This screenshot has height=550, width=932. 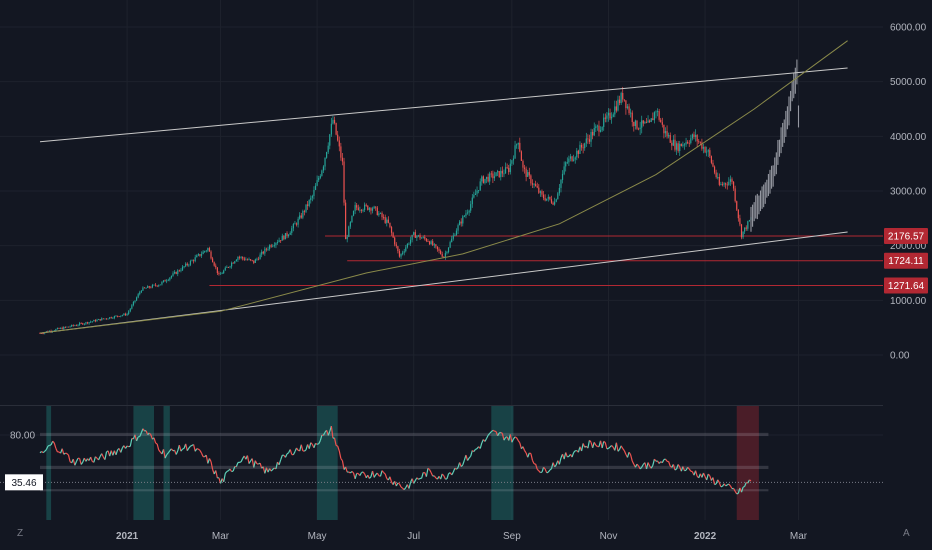 I want to click on time-axis: 2021 Mar May Jul Sep Nov 2022 Mar, so click(x=462, y=536).